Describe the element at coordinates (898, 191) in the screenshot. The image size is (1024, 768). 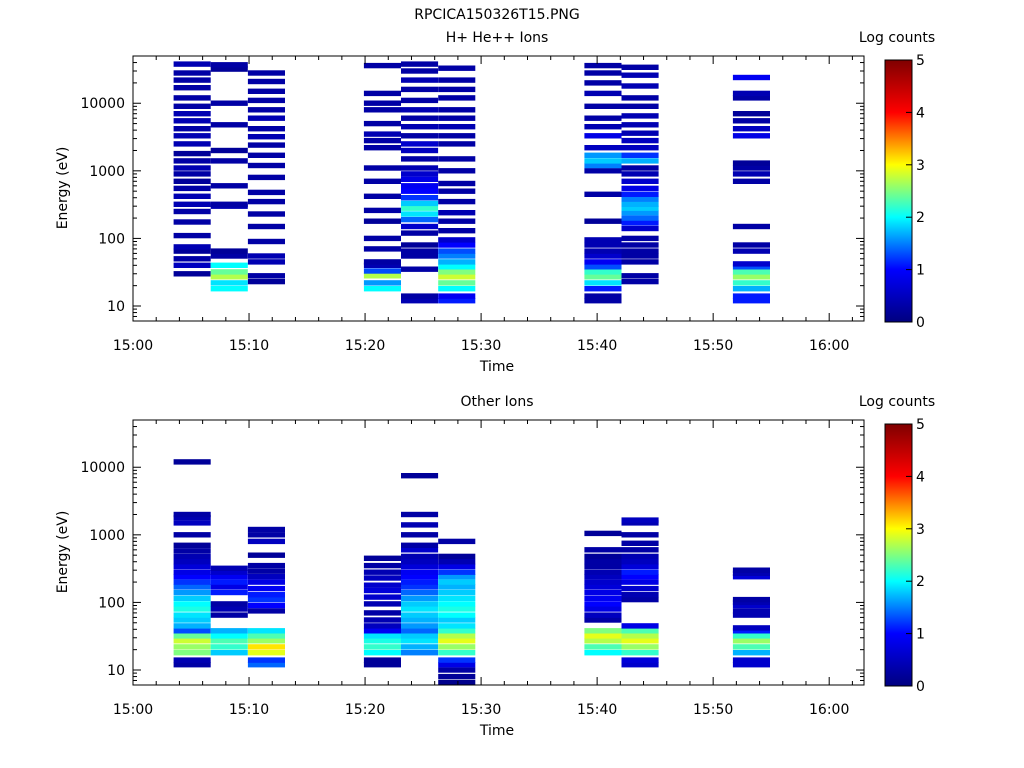
I see `colorbar-gradient` at that location.